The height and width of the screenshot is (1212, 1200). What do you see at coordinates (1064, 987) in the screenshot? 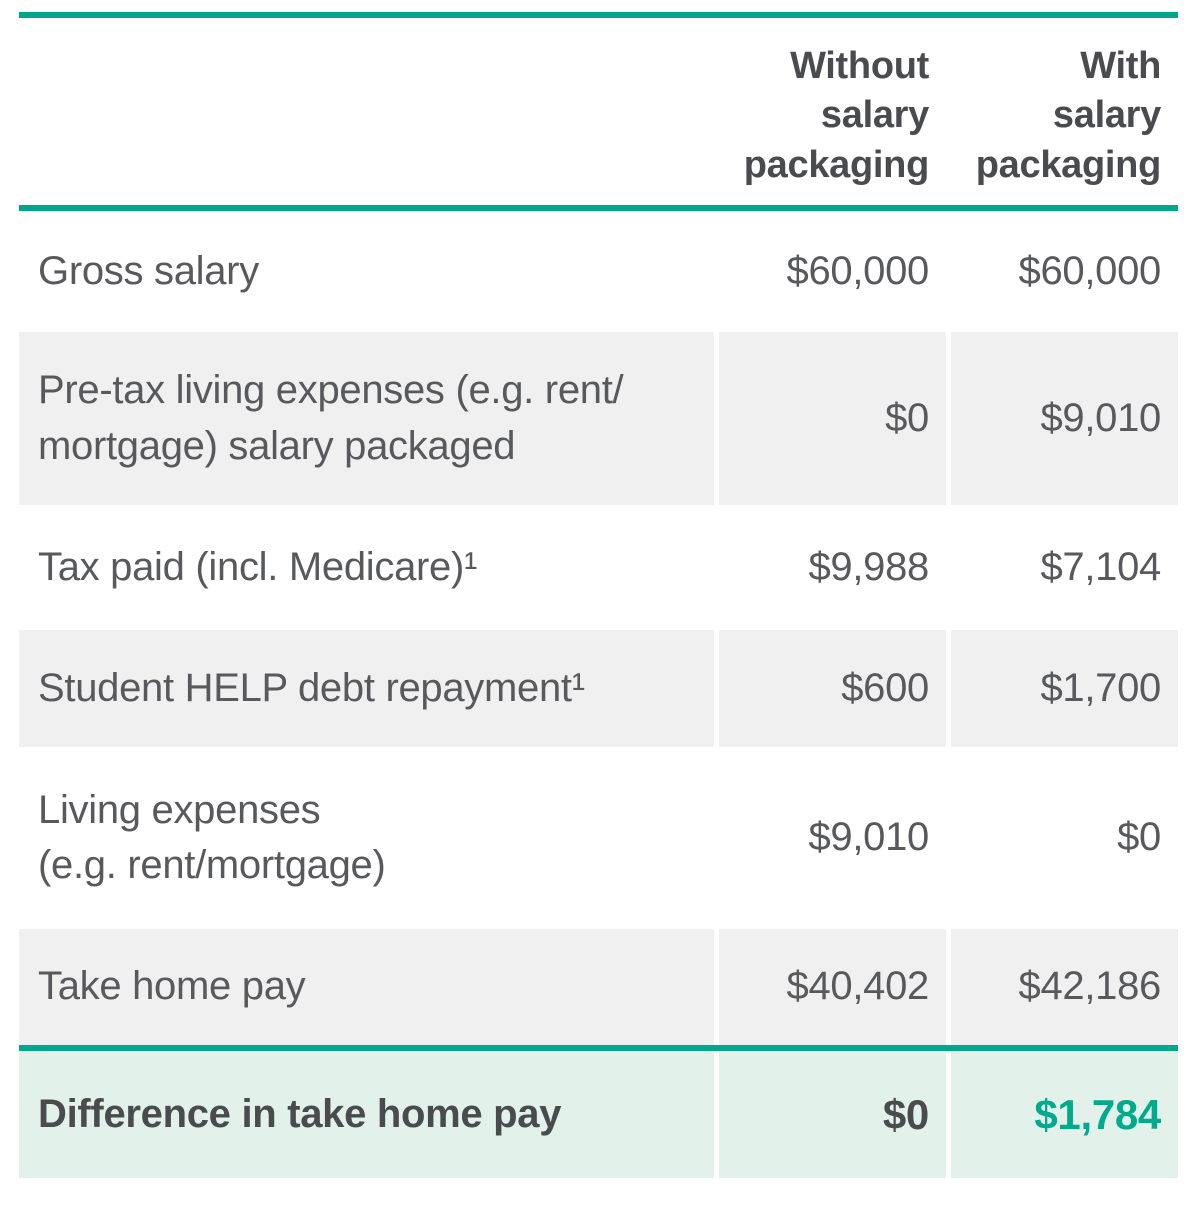
I see `value-with: $42,186` at bounding box center [1064, 987].